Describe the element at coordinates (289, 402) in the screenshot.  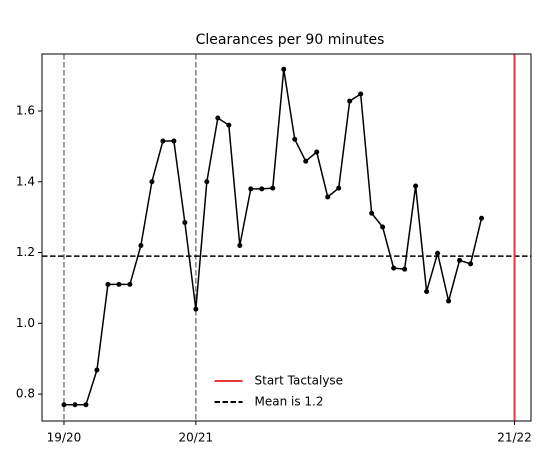
I see `legend-label: Mean is 1.2` at that location.